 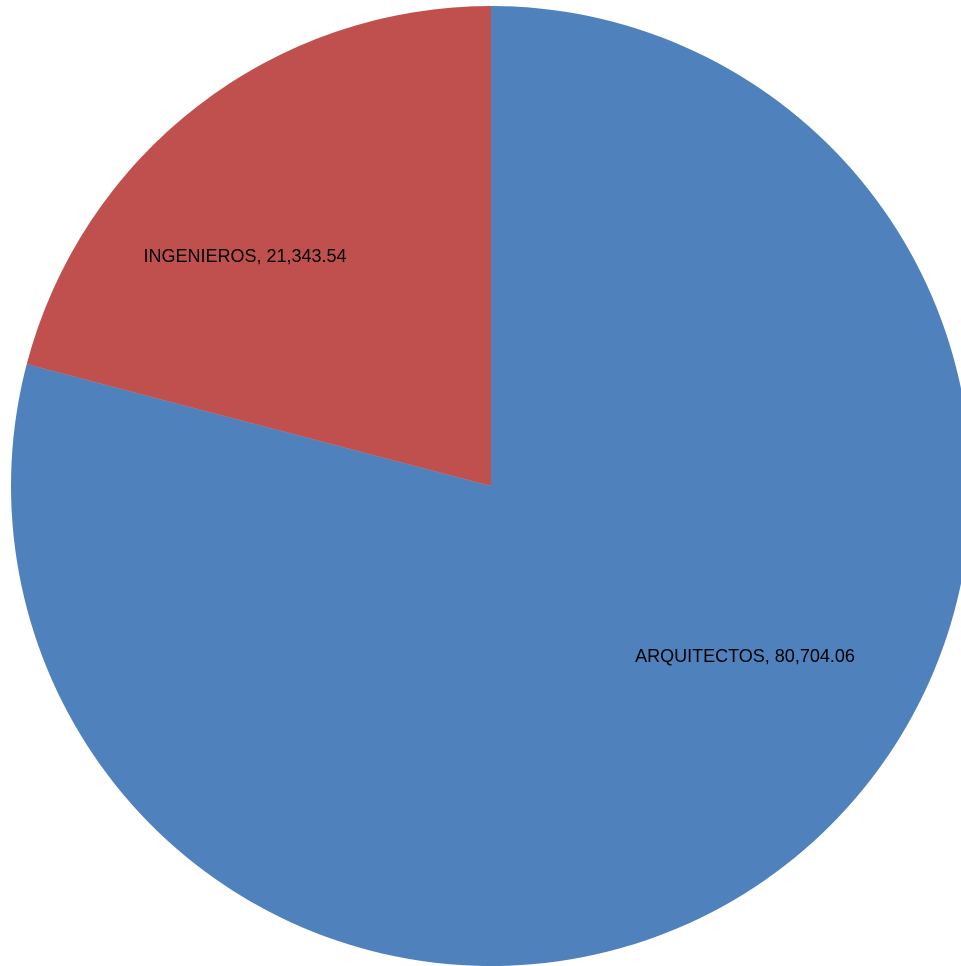 What do you see at coordinates (745, 656) in the screenshot?
I see `data-label-arquitectos: ARQUITECTOS, 80,704.06` at bounding box center [745, 656].